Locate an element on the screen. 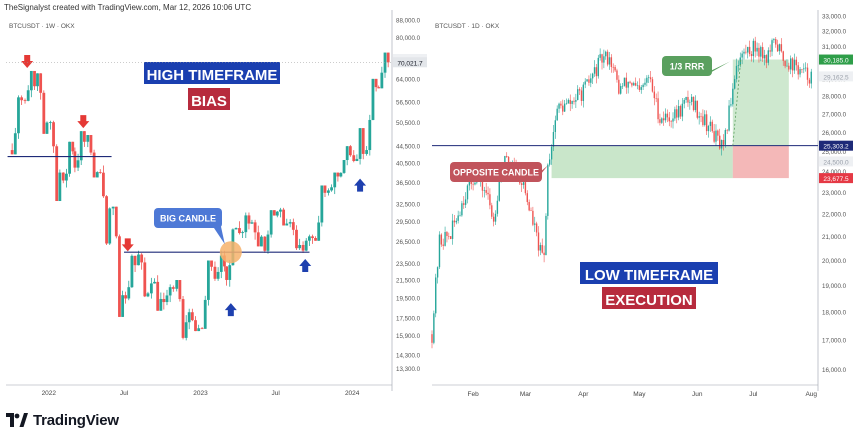 The height and width of the screenshot is (436, 860). weekly-y-tick: 40,500.0 is located at coordinates (408, 164).